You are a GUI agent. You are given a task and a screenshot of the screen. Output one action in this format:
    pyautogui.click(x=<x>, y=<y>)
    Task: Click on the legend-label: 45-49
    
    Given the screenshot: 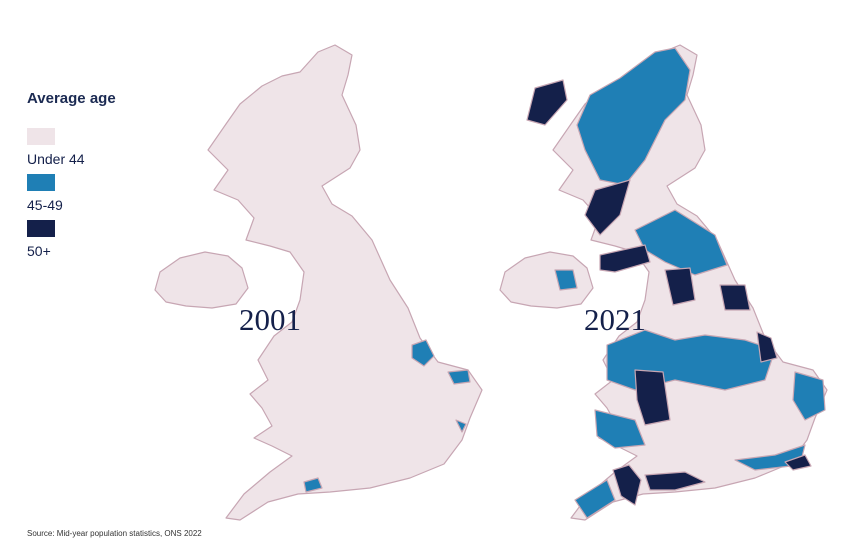 What is the action you would take?
    pyautogui.click(x=45, y=205)
    